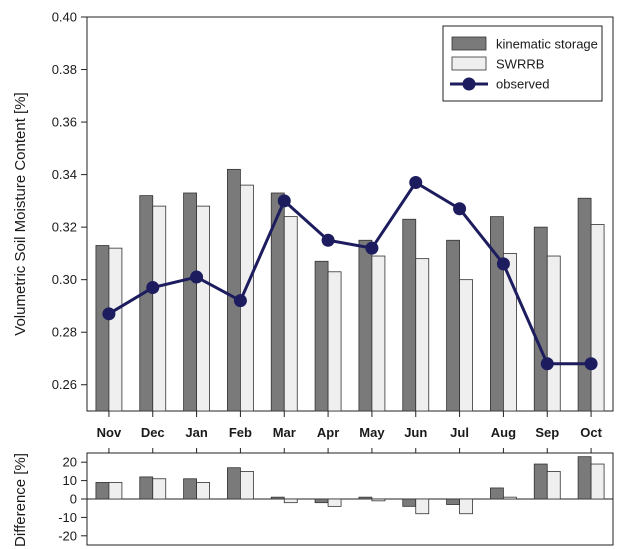 The width and height of the screenshot is (634, 549). What do you see at coordinates (510, 332) in the screenshot?
I see `bar-swrrb-aug` at bounding box center [510, 332].